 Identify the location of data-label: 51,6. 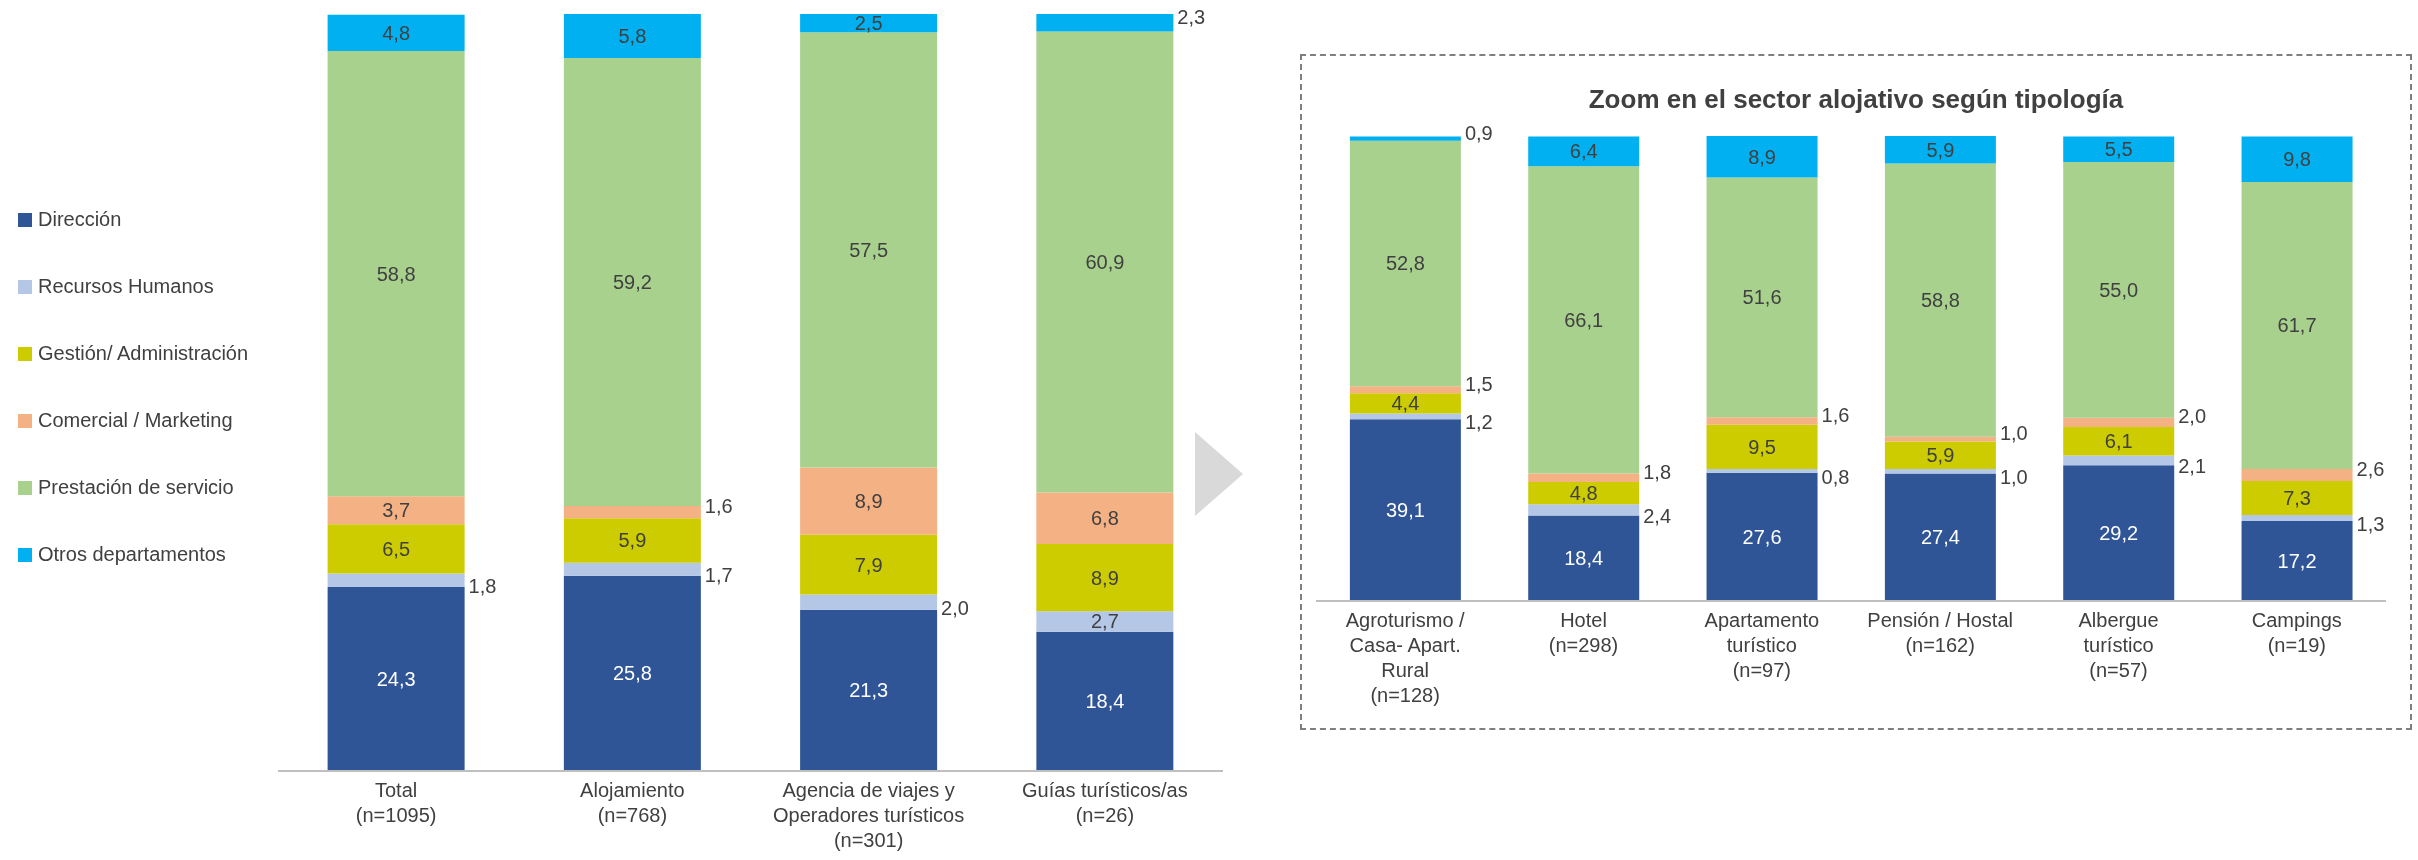
(1762, 297).